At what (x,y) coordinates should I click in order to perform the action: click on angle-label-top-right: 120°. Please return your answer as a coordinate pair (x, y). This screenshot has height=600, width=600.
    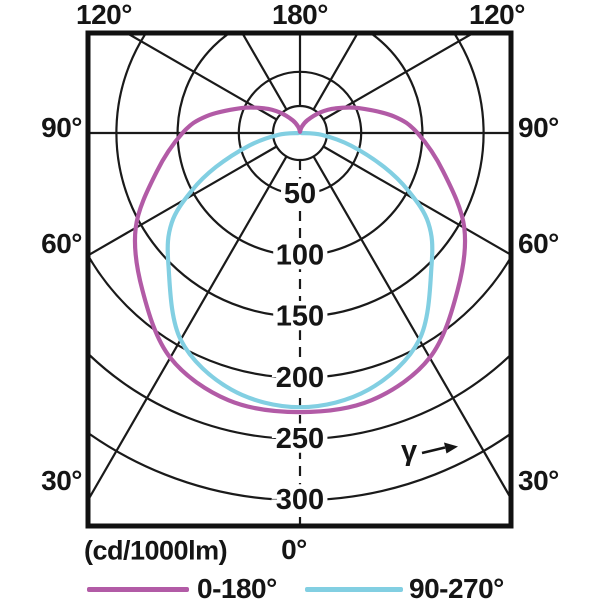
    Looking at the image, I should click on (497, 15).